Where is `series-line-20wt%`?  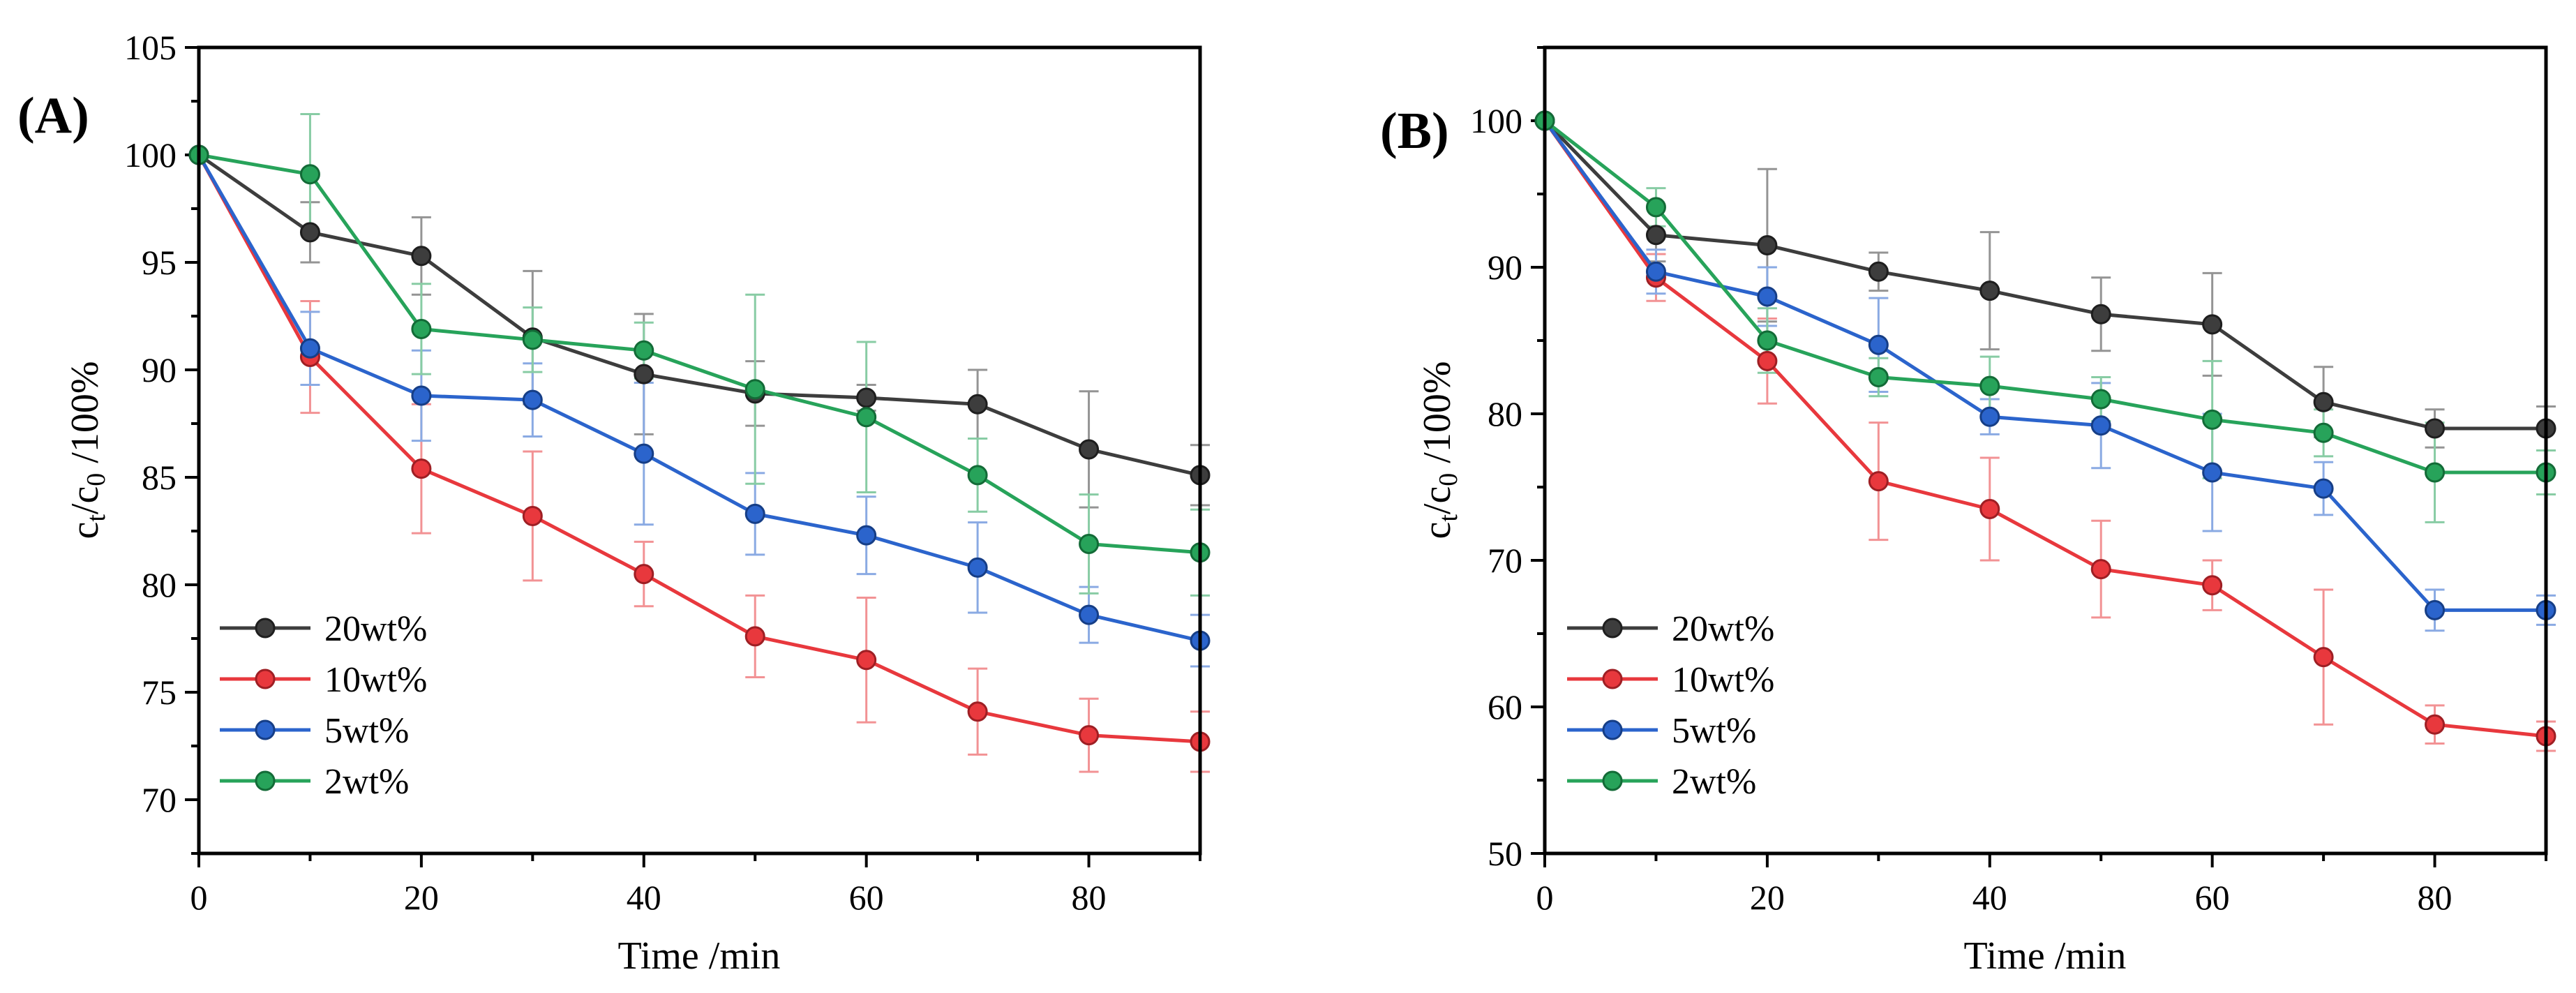 series-line-20wt% is located at coordinates (699, 315).